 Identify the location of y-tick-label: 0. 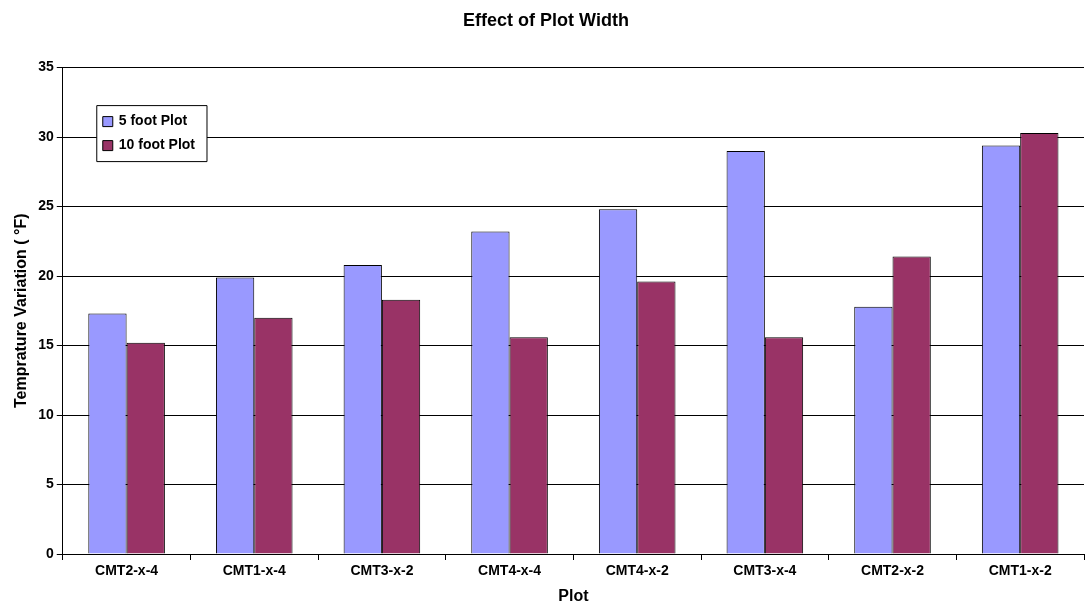
(49, 552).